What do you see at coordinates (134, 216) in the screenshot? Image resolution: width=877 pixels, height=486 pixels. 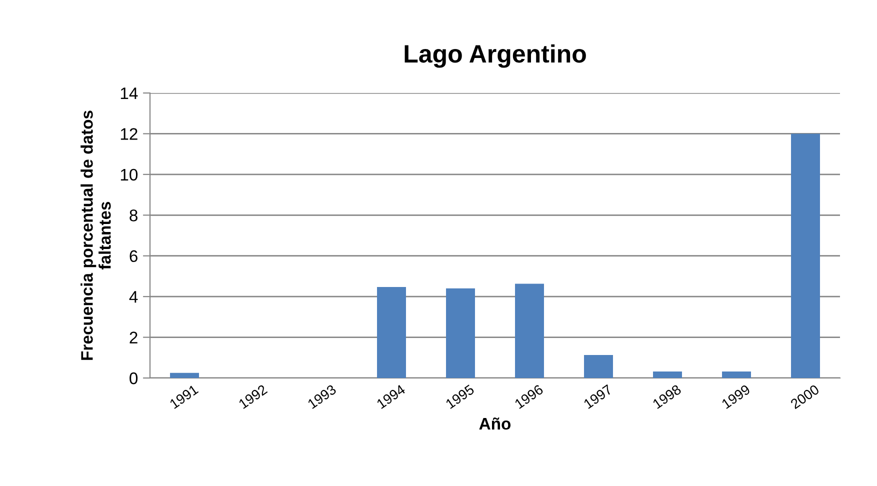 I see `y-tick-label: 8` at bounding box center [134, 216].